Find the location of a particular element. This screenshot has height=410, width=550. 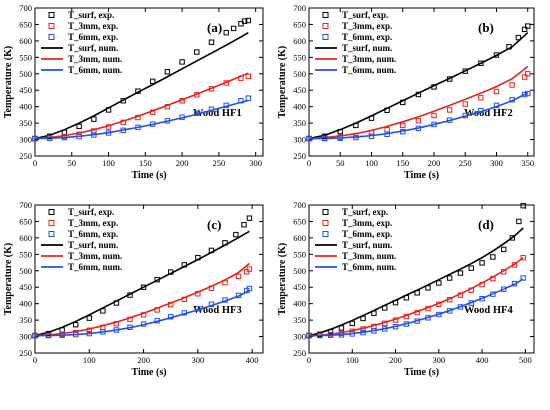

x-tick-label: 50 is located at coordinates (340, 163).